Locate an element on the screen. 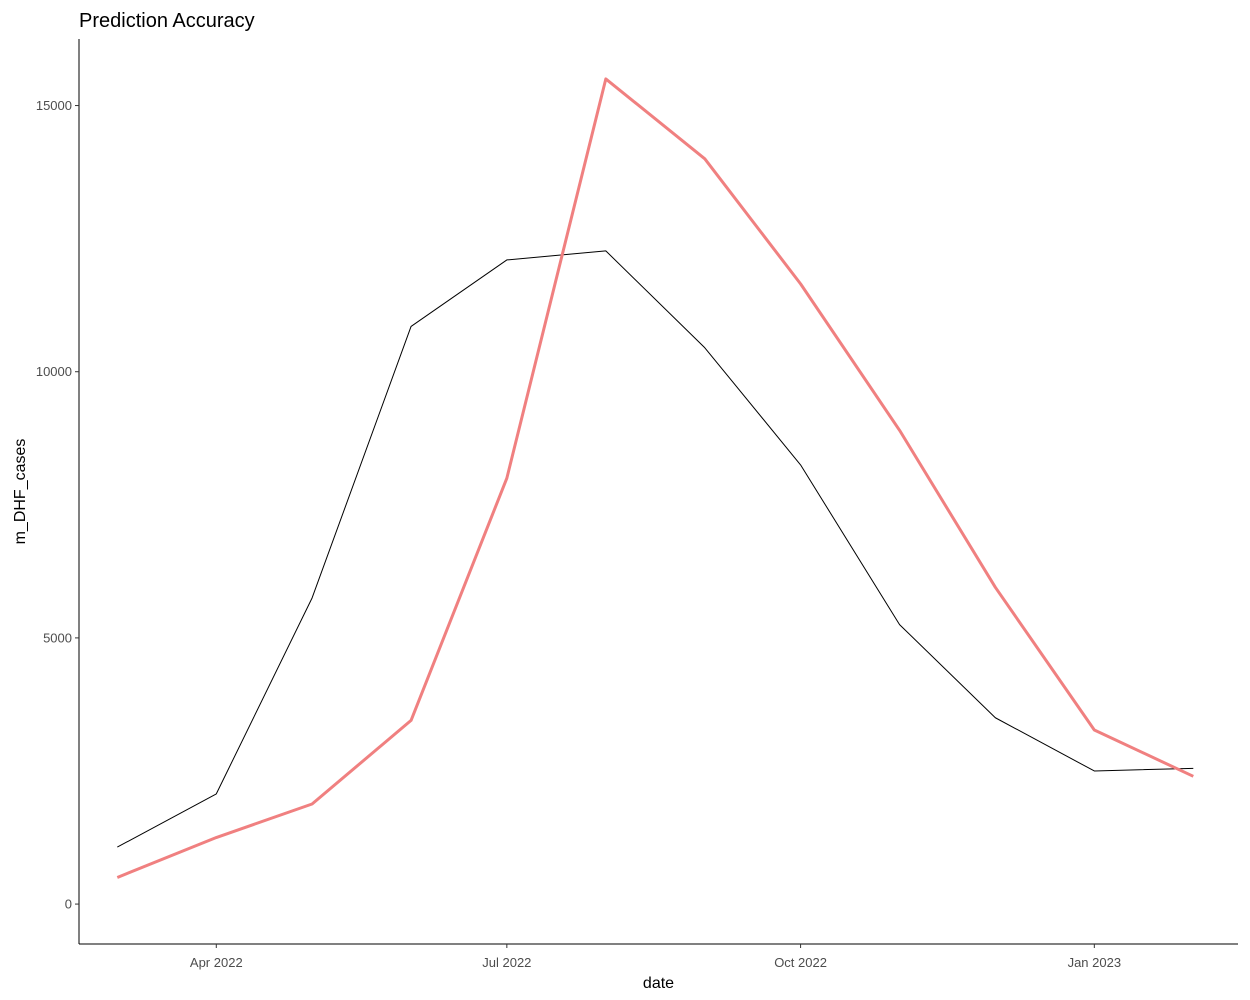  y-tick-label: 15000 is located at coordinates (54, 105).